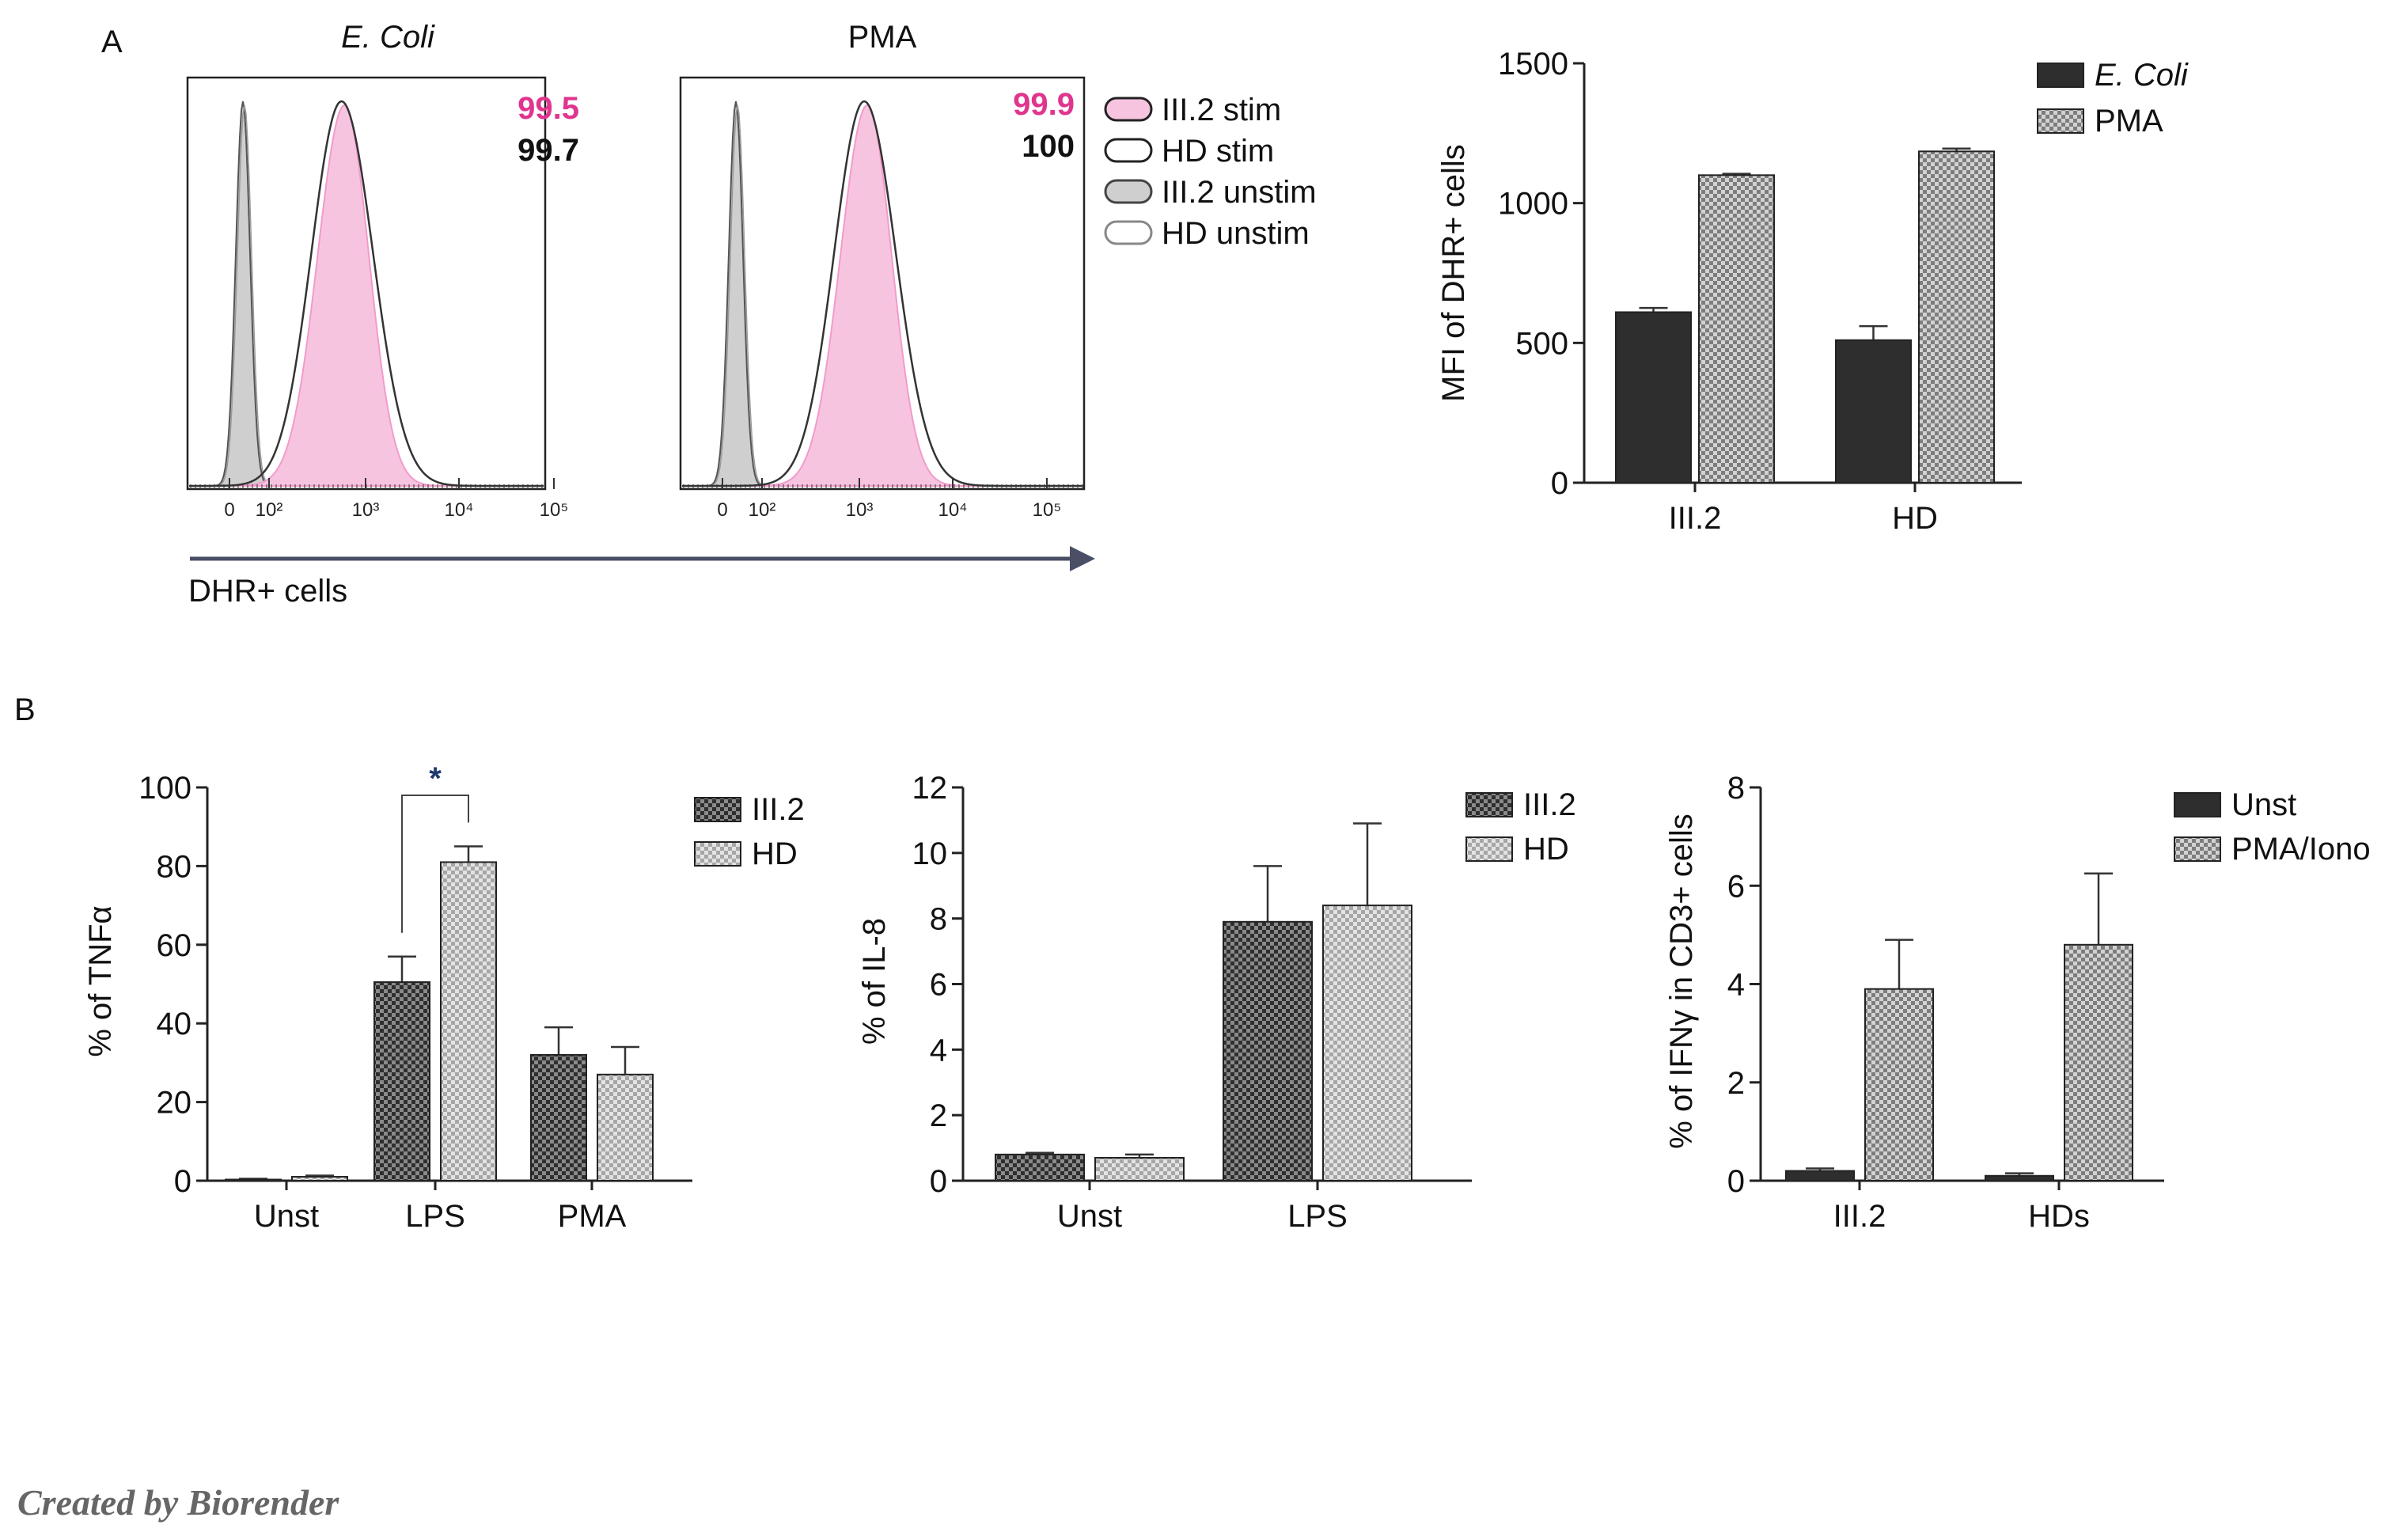 This screenshot has height=1540, width=2400. What do you see at coordinates (1082, 558) in the screenshot?
I see `dhr-axis-arrowhead` at bounding box center [1082, 558].